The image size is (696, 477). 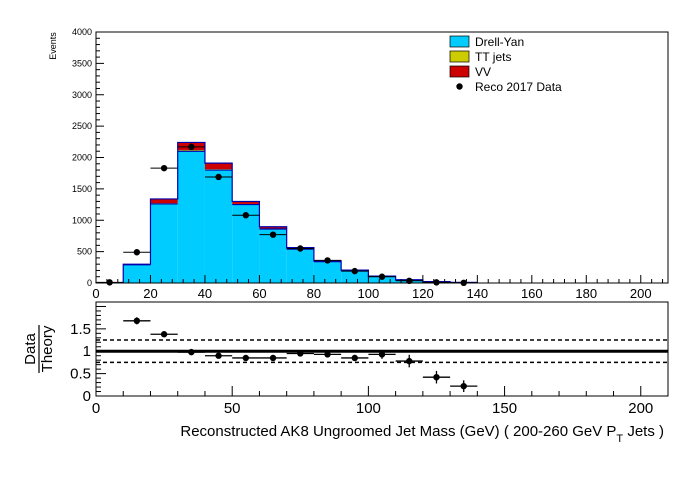 What do you see at coordinates (82, 32) in the screenshot?
I see `top-y-tick-label-4000: 4000` at bounding box center [82, 32].